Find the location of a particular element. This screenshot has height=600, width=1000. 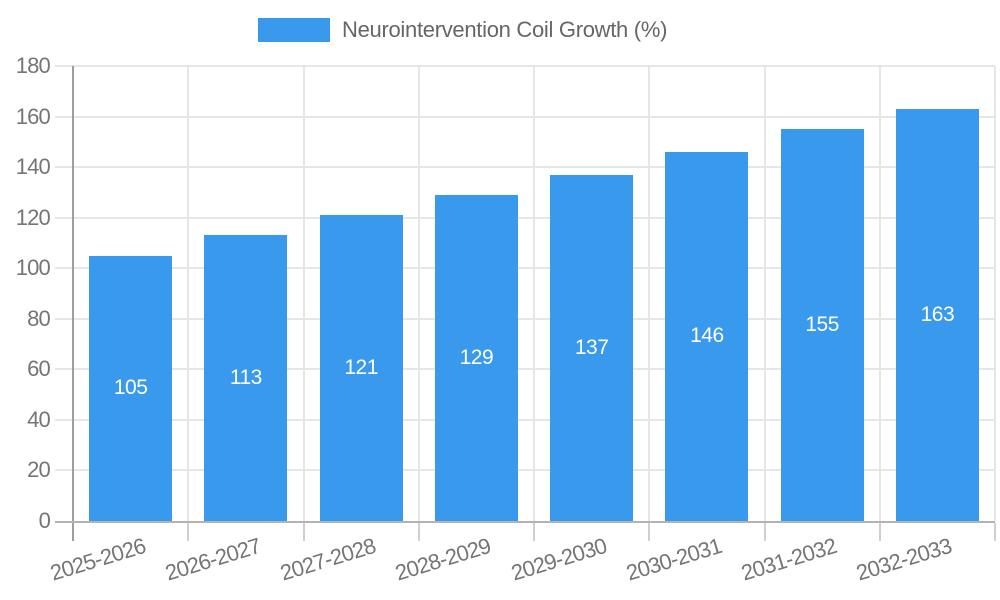

bar-value-label: 155 is located at coordinates (822, 325).